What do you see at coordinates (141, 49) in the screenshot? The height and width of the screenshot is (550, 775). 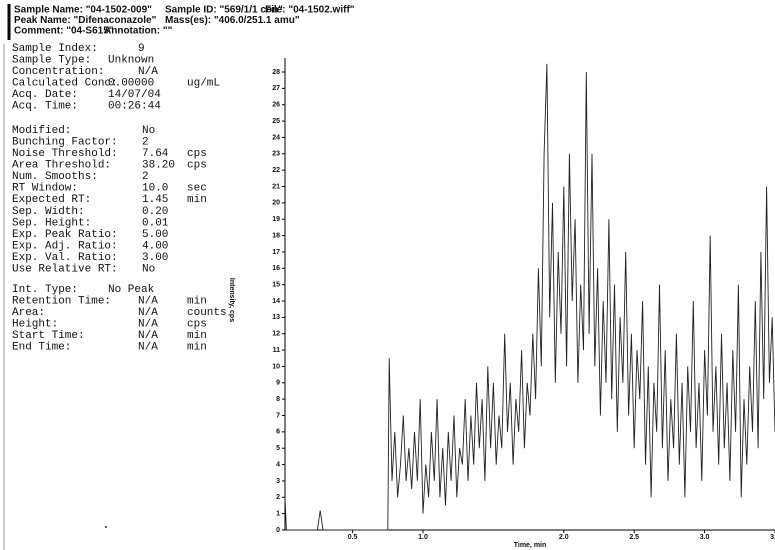 I see `param-value: 9` at bounding box center [141, 49].